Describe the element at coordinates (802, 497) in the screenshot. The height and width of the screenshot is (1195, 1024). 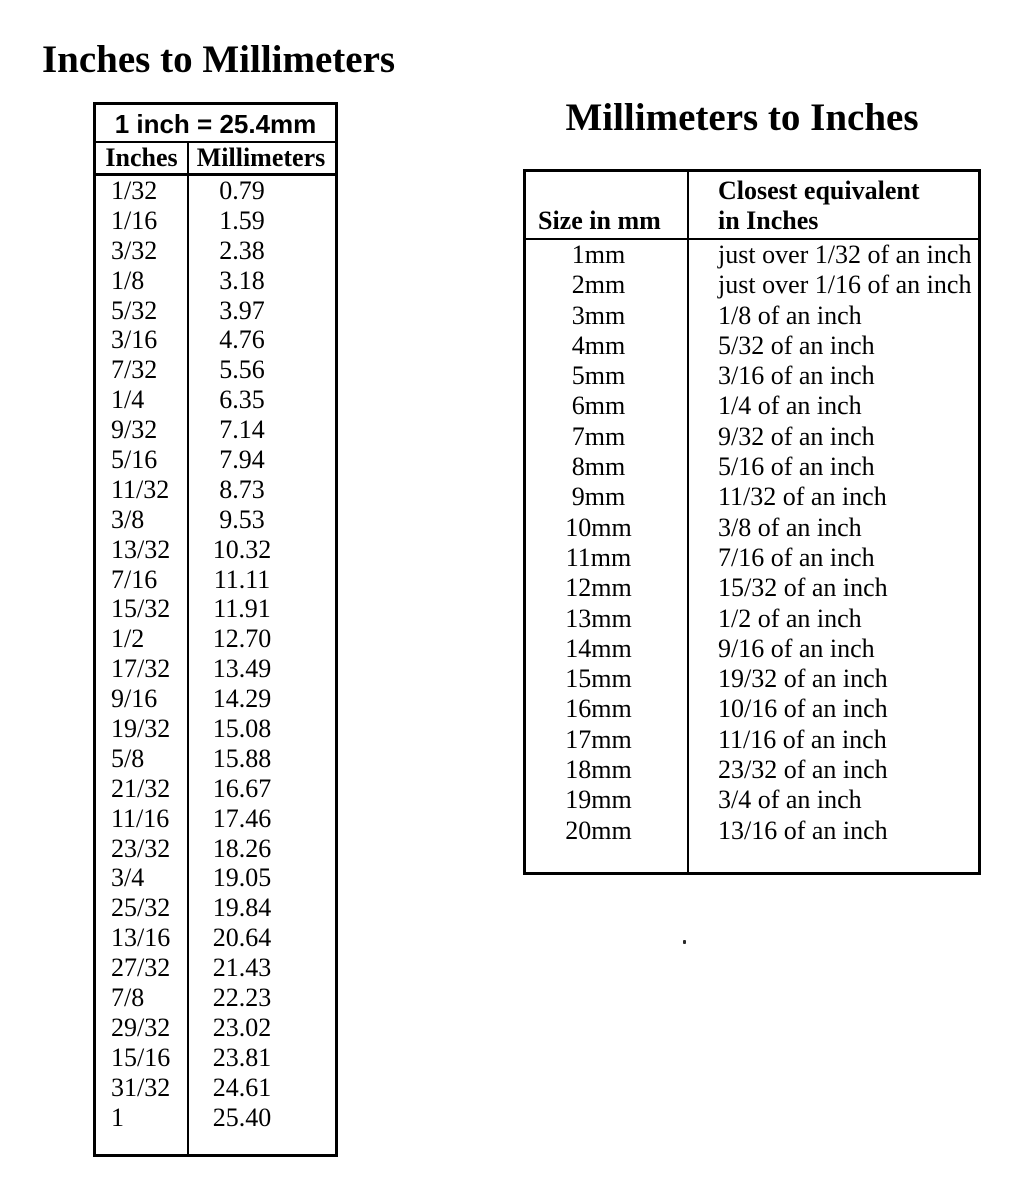
I see `inch-equivalent-cell: 11/32 of an inch` at that location.